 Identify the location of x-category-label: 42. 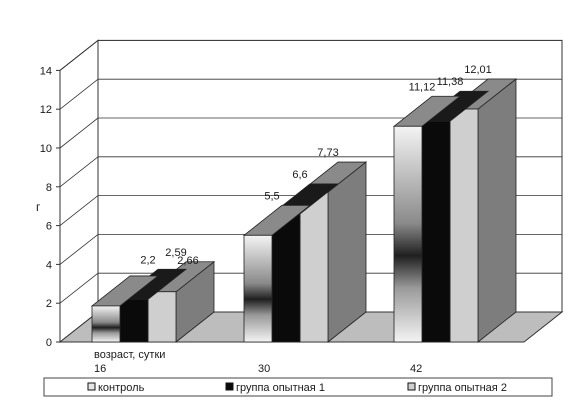
(416, 369).